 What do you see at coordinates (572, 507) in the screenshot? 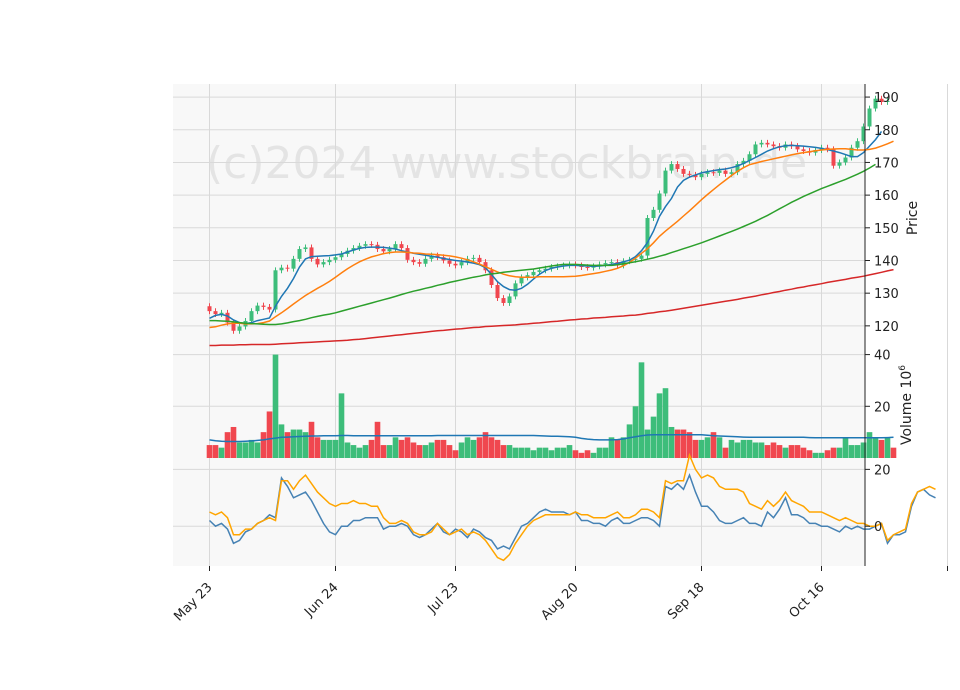
I see `oscillator-lines` at bounding box center [572, 507].